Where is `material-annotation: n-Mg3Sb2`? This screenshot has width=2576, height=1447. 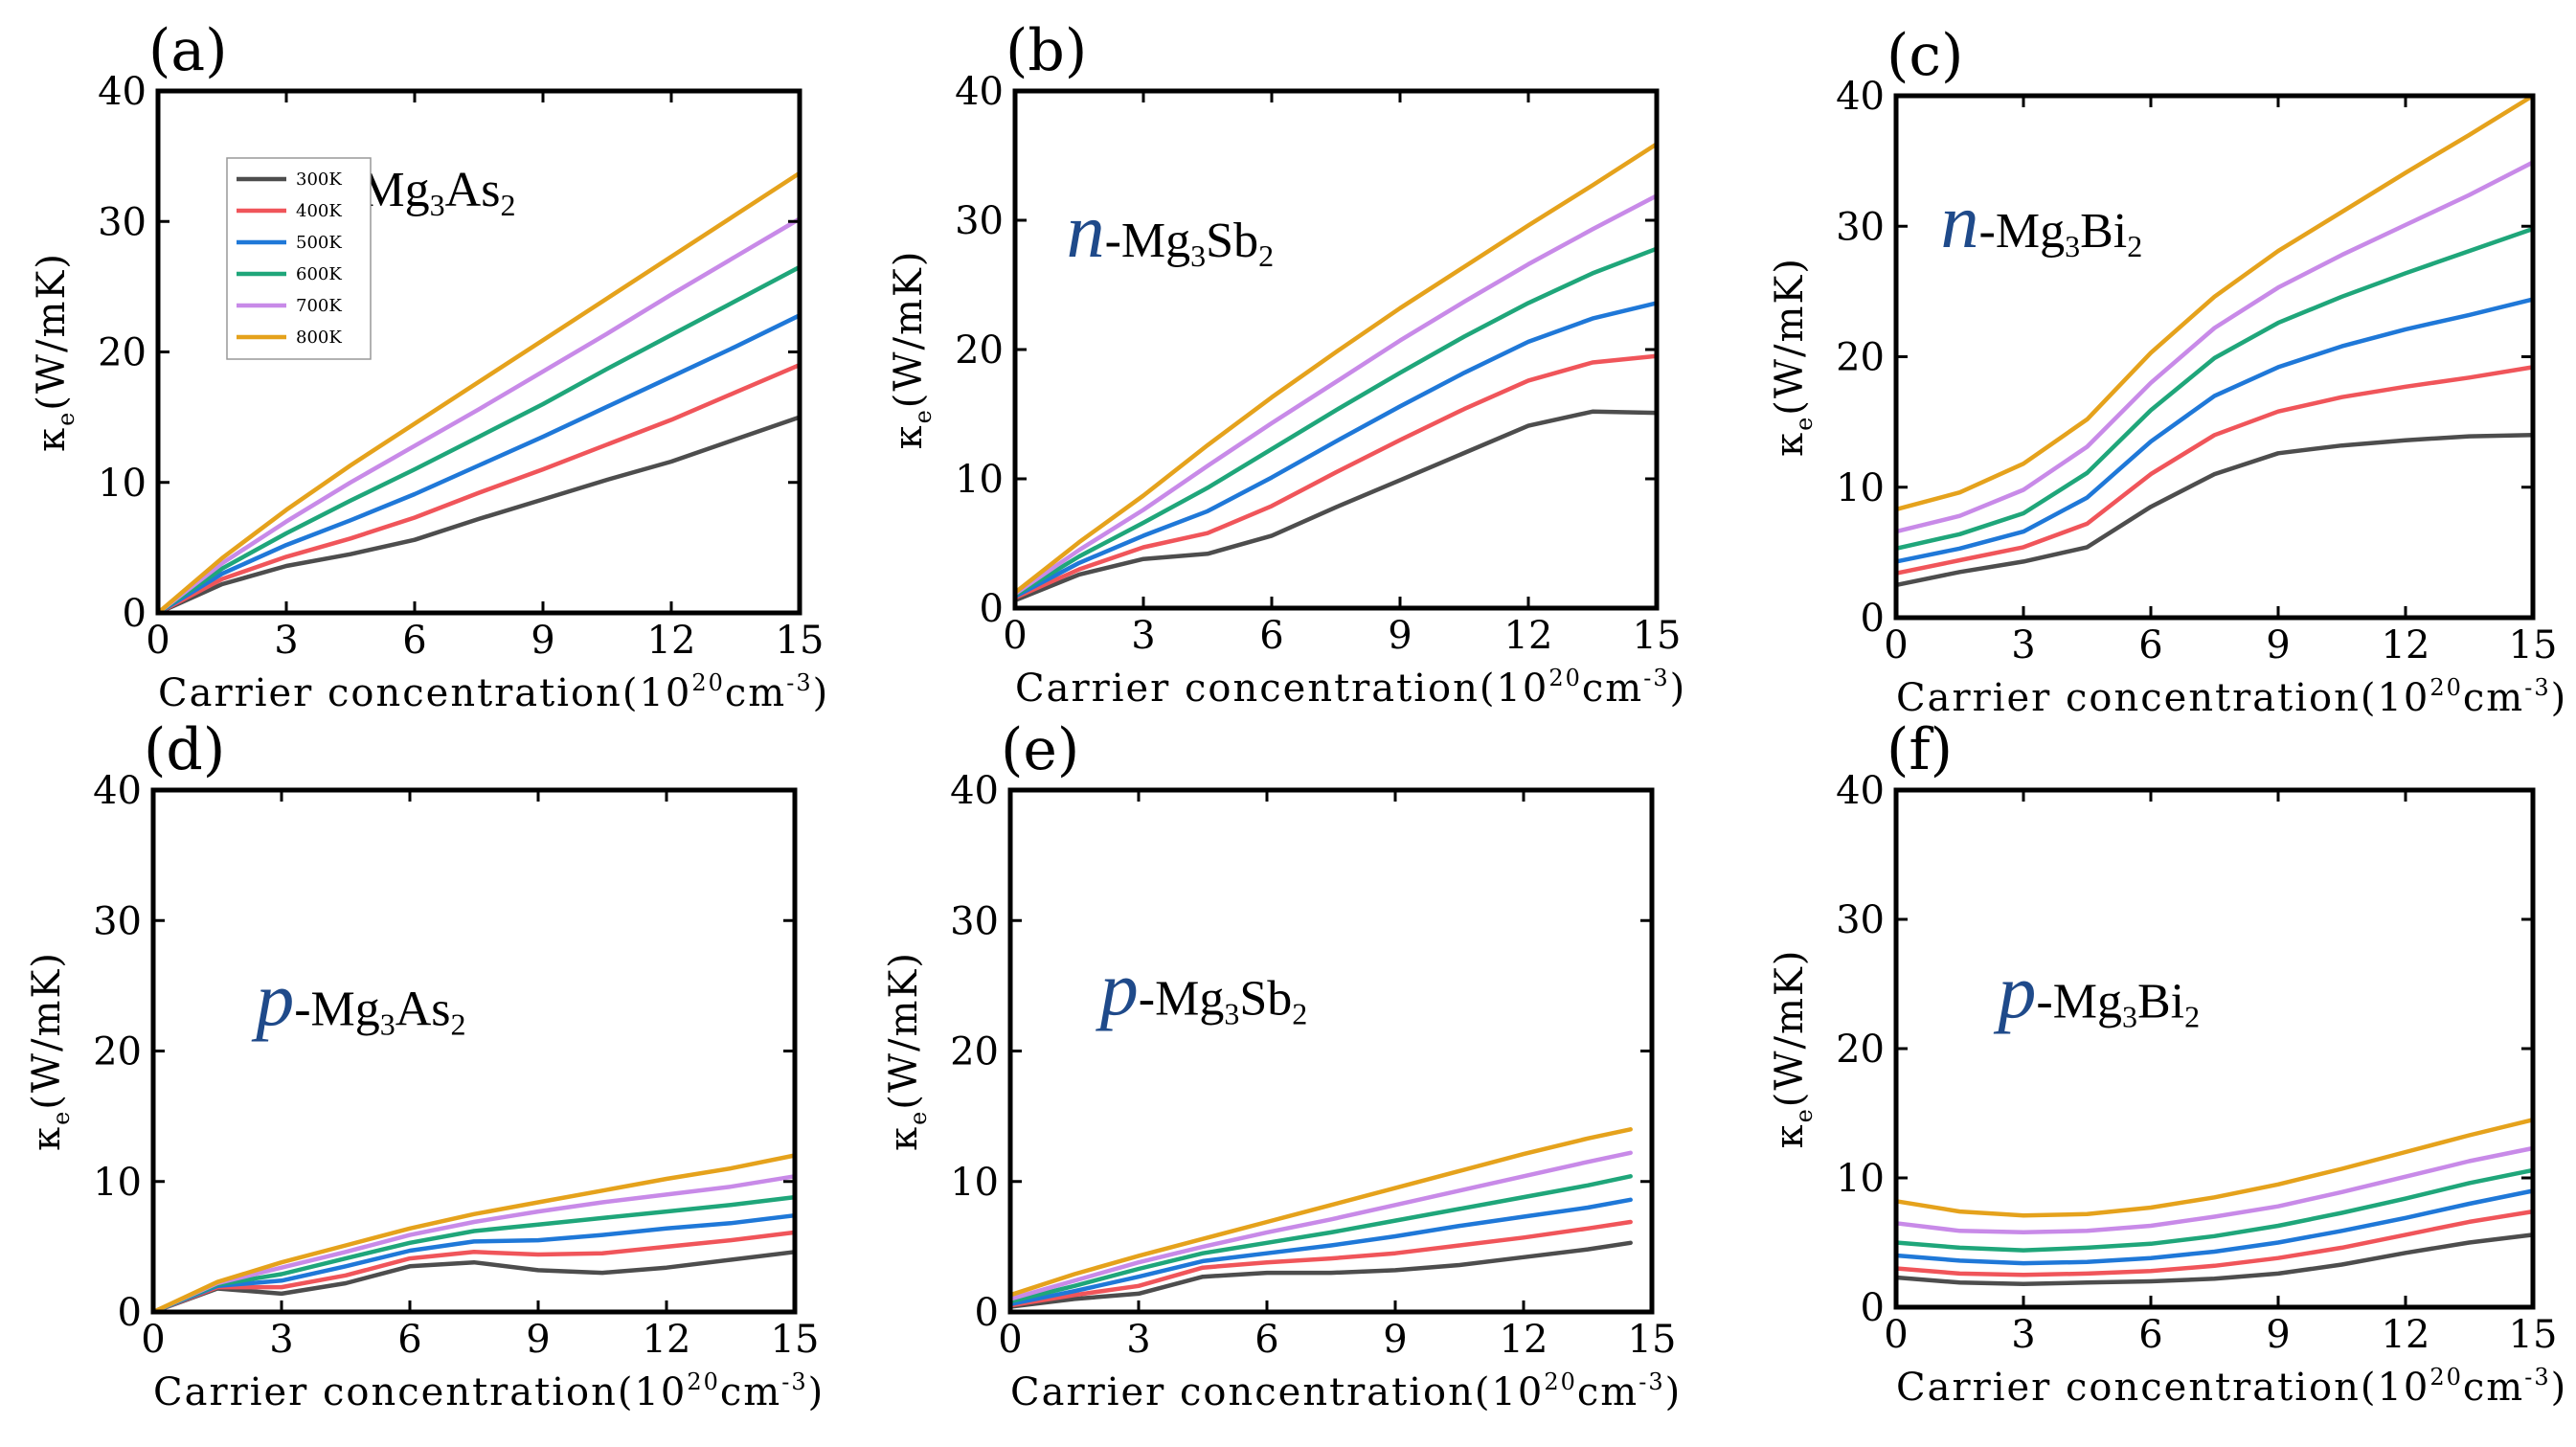
material-annotation: n-Mg3Sb2 is located at coordinates (1170, 232).